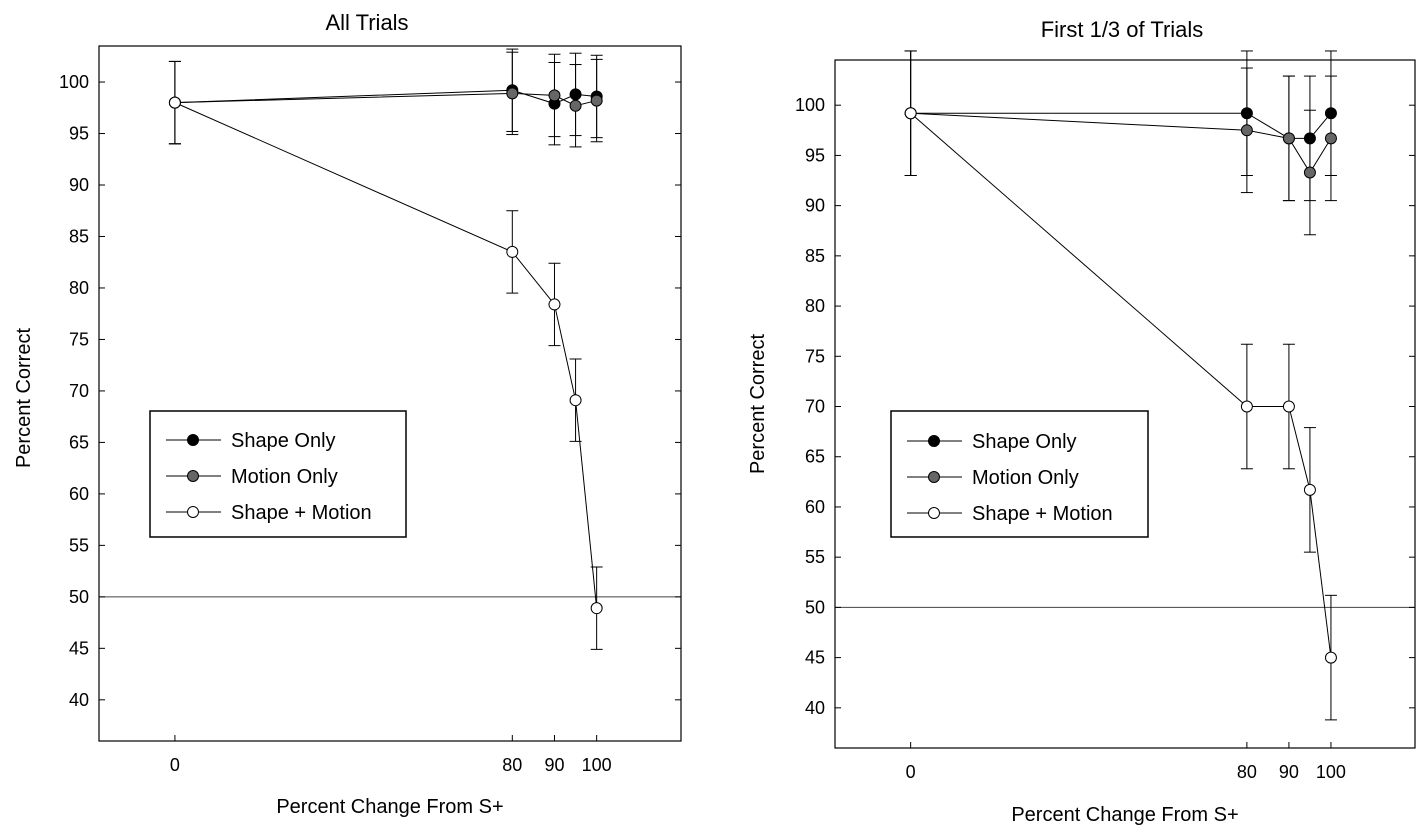 This screenshot has width=1419, height=829. I want to click on chart-title: First 1/3 of Trials, so click(1122, 29).